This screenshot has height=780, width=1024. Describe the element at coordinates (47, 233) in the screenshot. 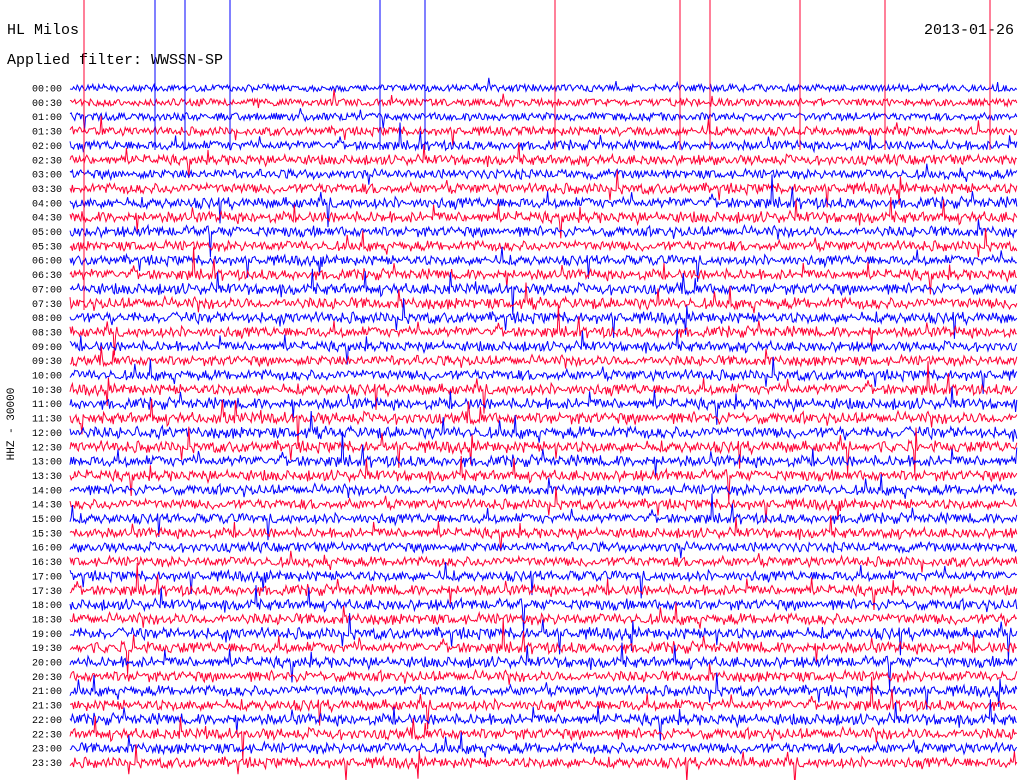

I see `time-tick-label: 05:00` at that location.